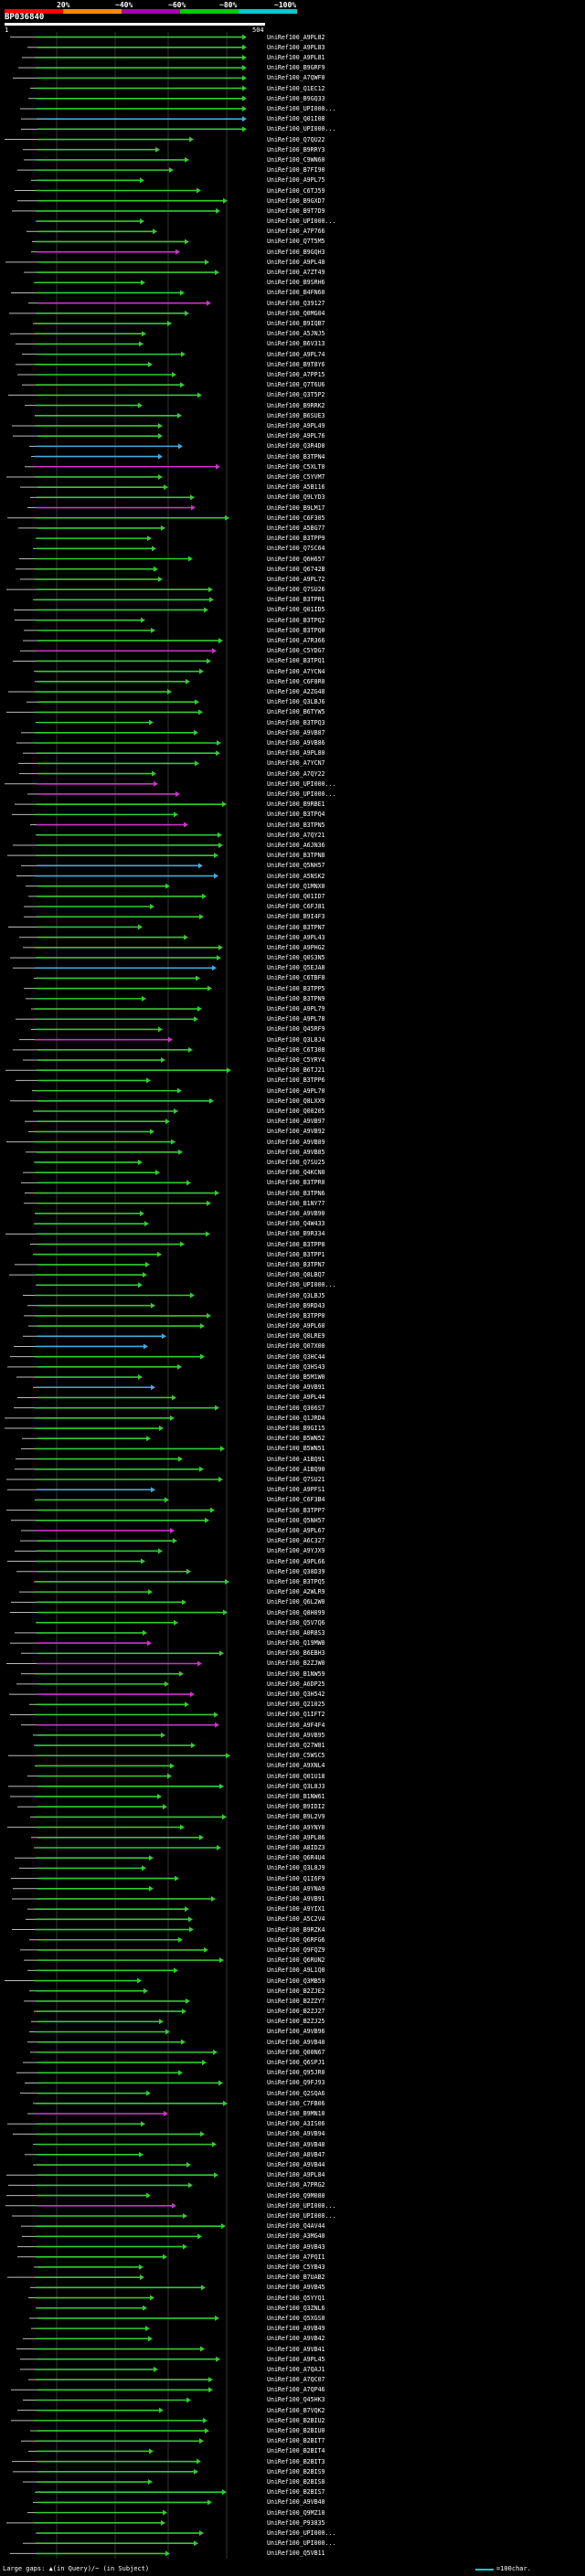 The height and width of the screenshot is (2576, 585). What do you see at coordinates (296, 1366) in the screenshot?
I see `hit-label: UniRef100_Q3HS43` at bounding box center [296, 1366].